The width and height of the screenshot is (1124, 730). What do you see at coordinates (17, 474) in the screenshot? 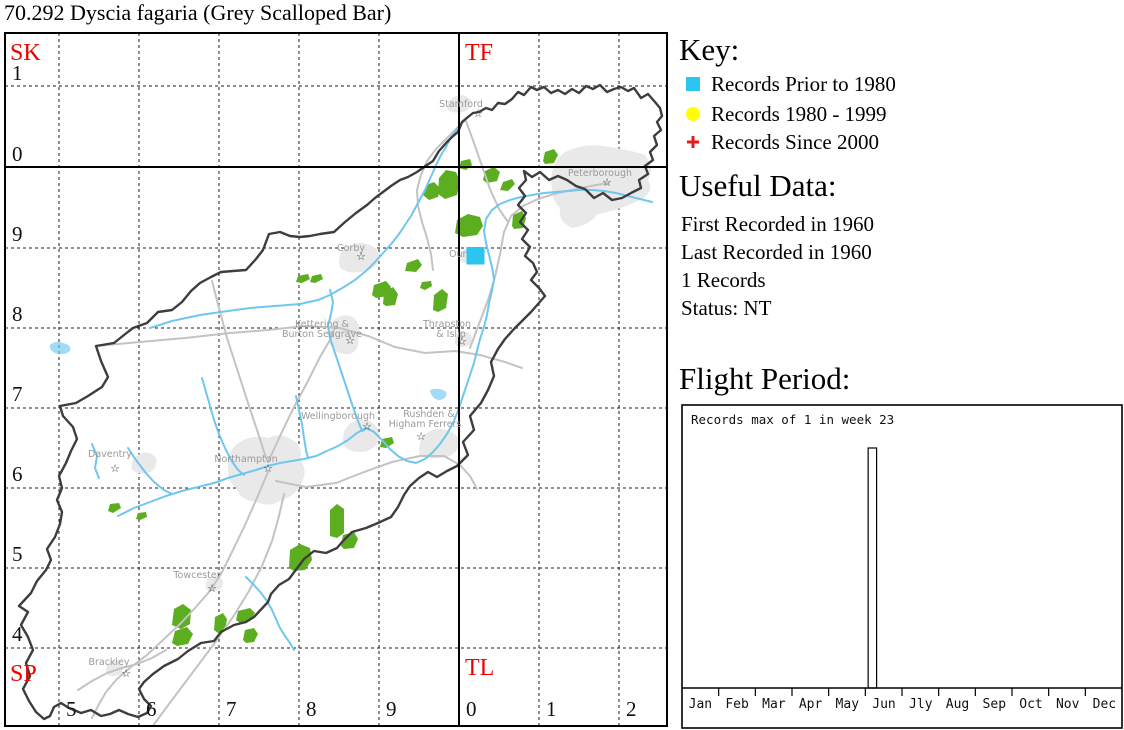
I see `row-label: 6` at bounding box center [17, 474].